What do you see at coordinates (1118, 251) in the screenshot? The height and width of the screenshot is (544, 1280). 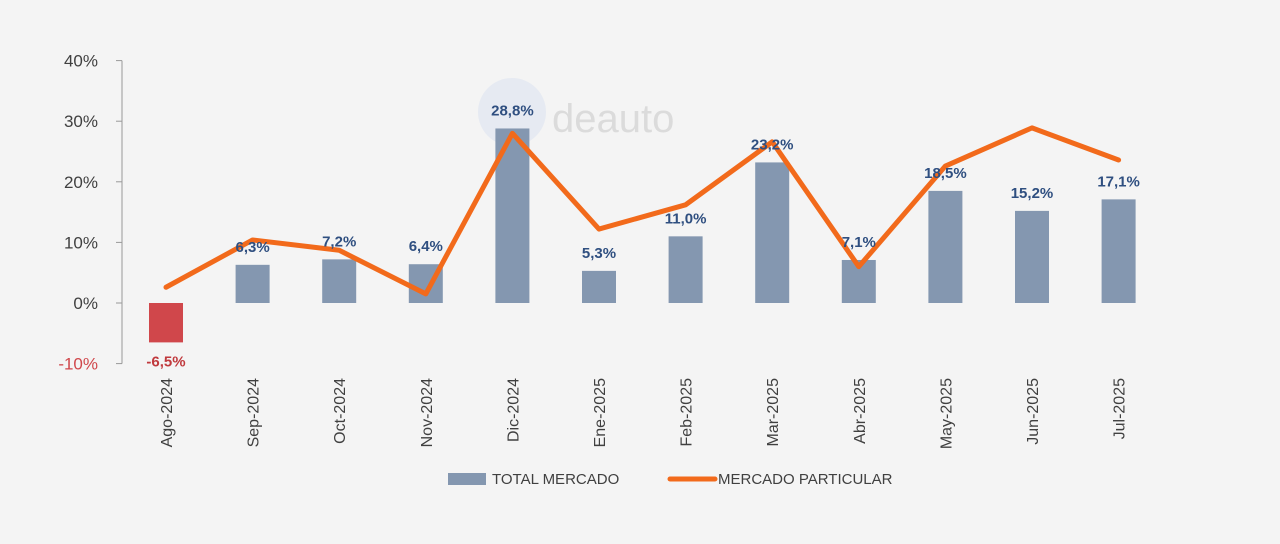 I see `bar-Jul-2025` at bounding box center [1118, 251].